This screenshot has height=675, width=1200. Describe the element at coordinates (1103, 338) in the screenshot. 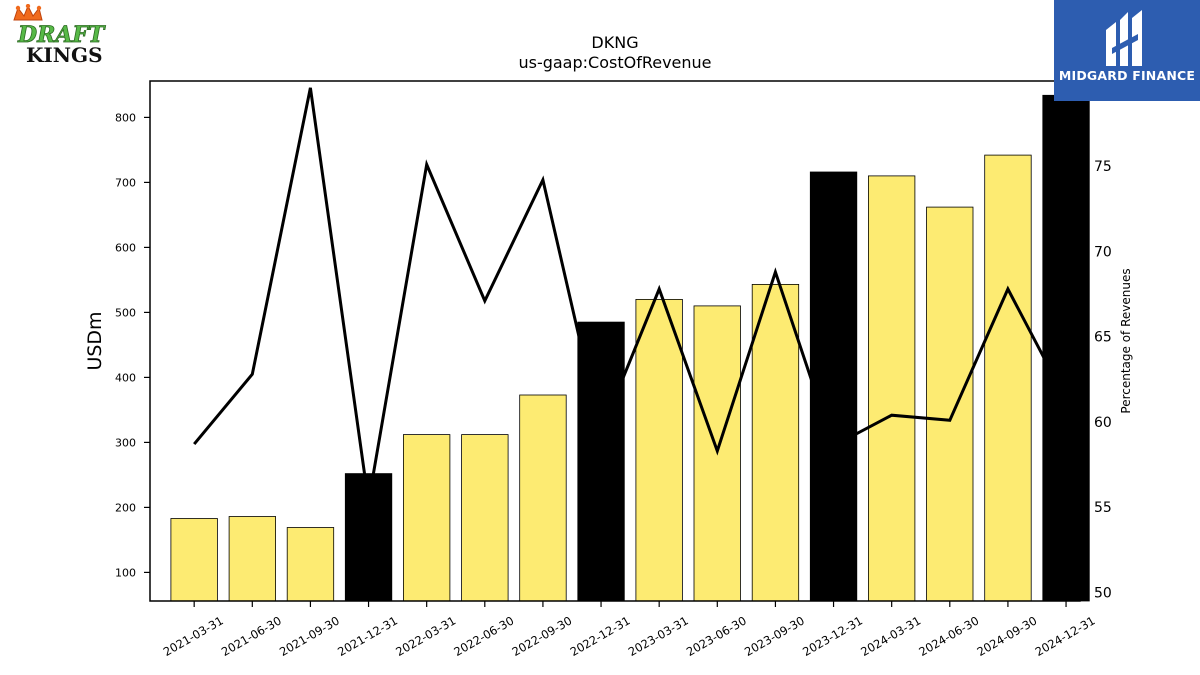

I see `y2-tick-label: 65` at that location.